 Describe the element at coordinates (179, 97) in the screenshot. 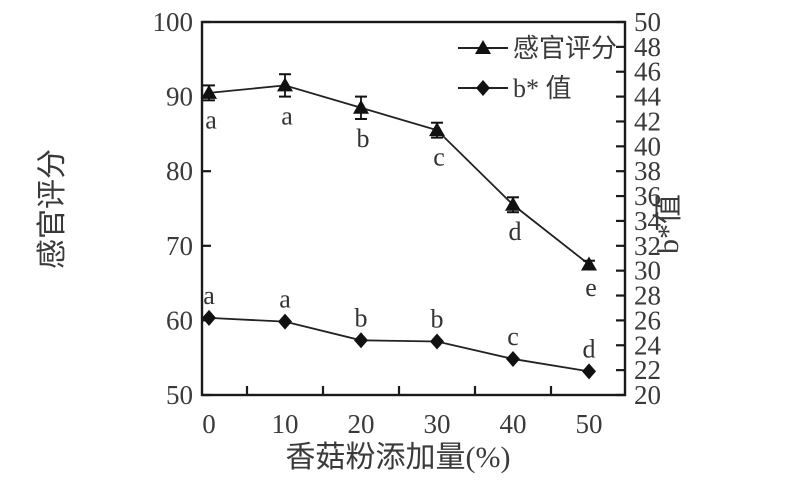

I see `left-axis-tick-label: 90` at that location.